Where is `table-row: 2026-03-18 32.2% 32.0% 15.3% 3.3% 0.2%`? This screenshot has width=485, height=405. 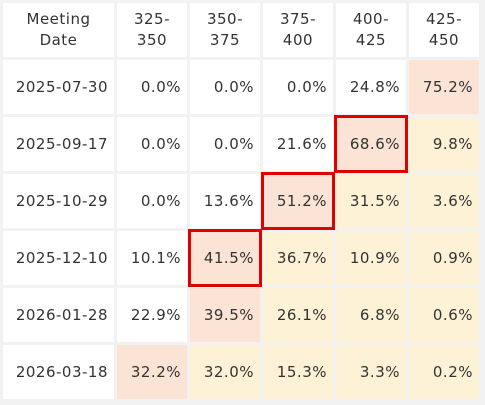
table-row: 2026-03-18 32.2% 32.0% 15.3% 3.3% 0.2% is located at coordinates (241, 372).